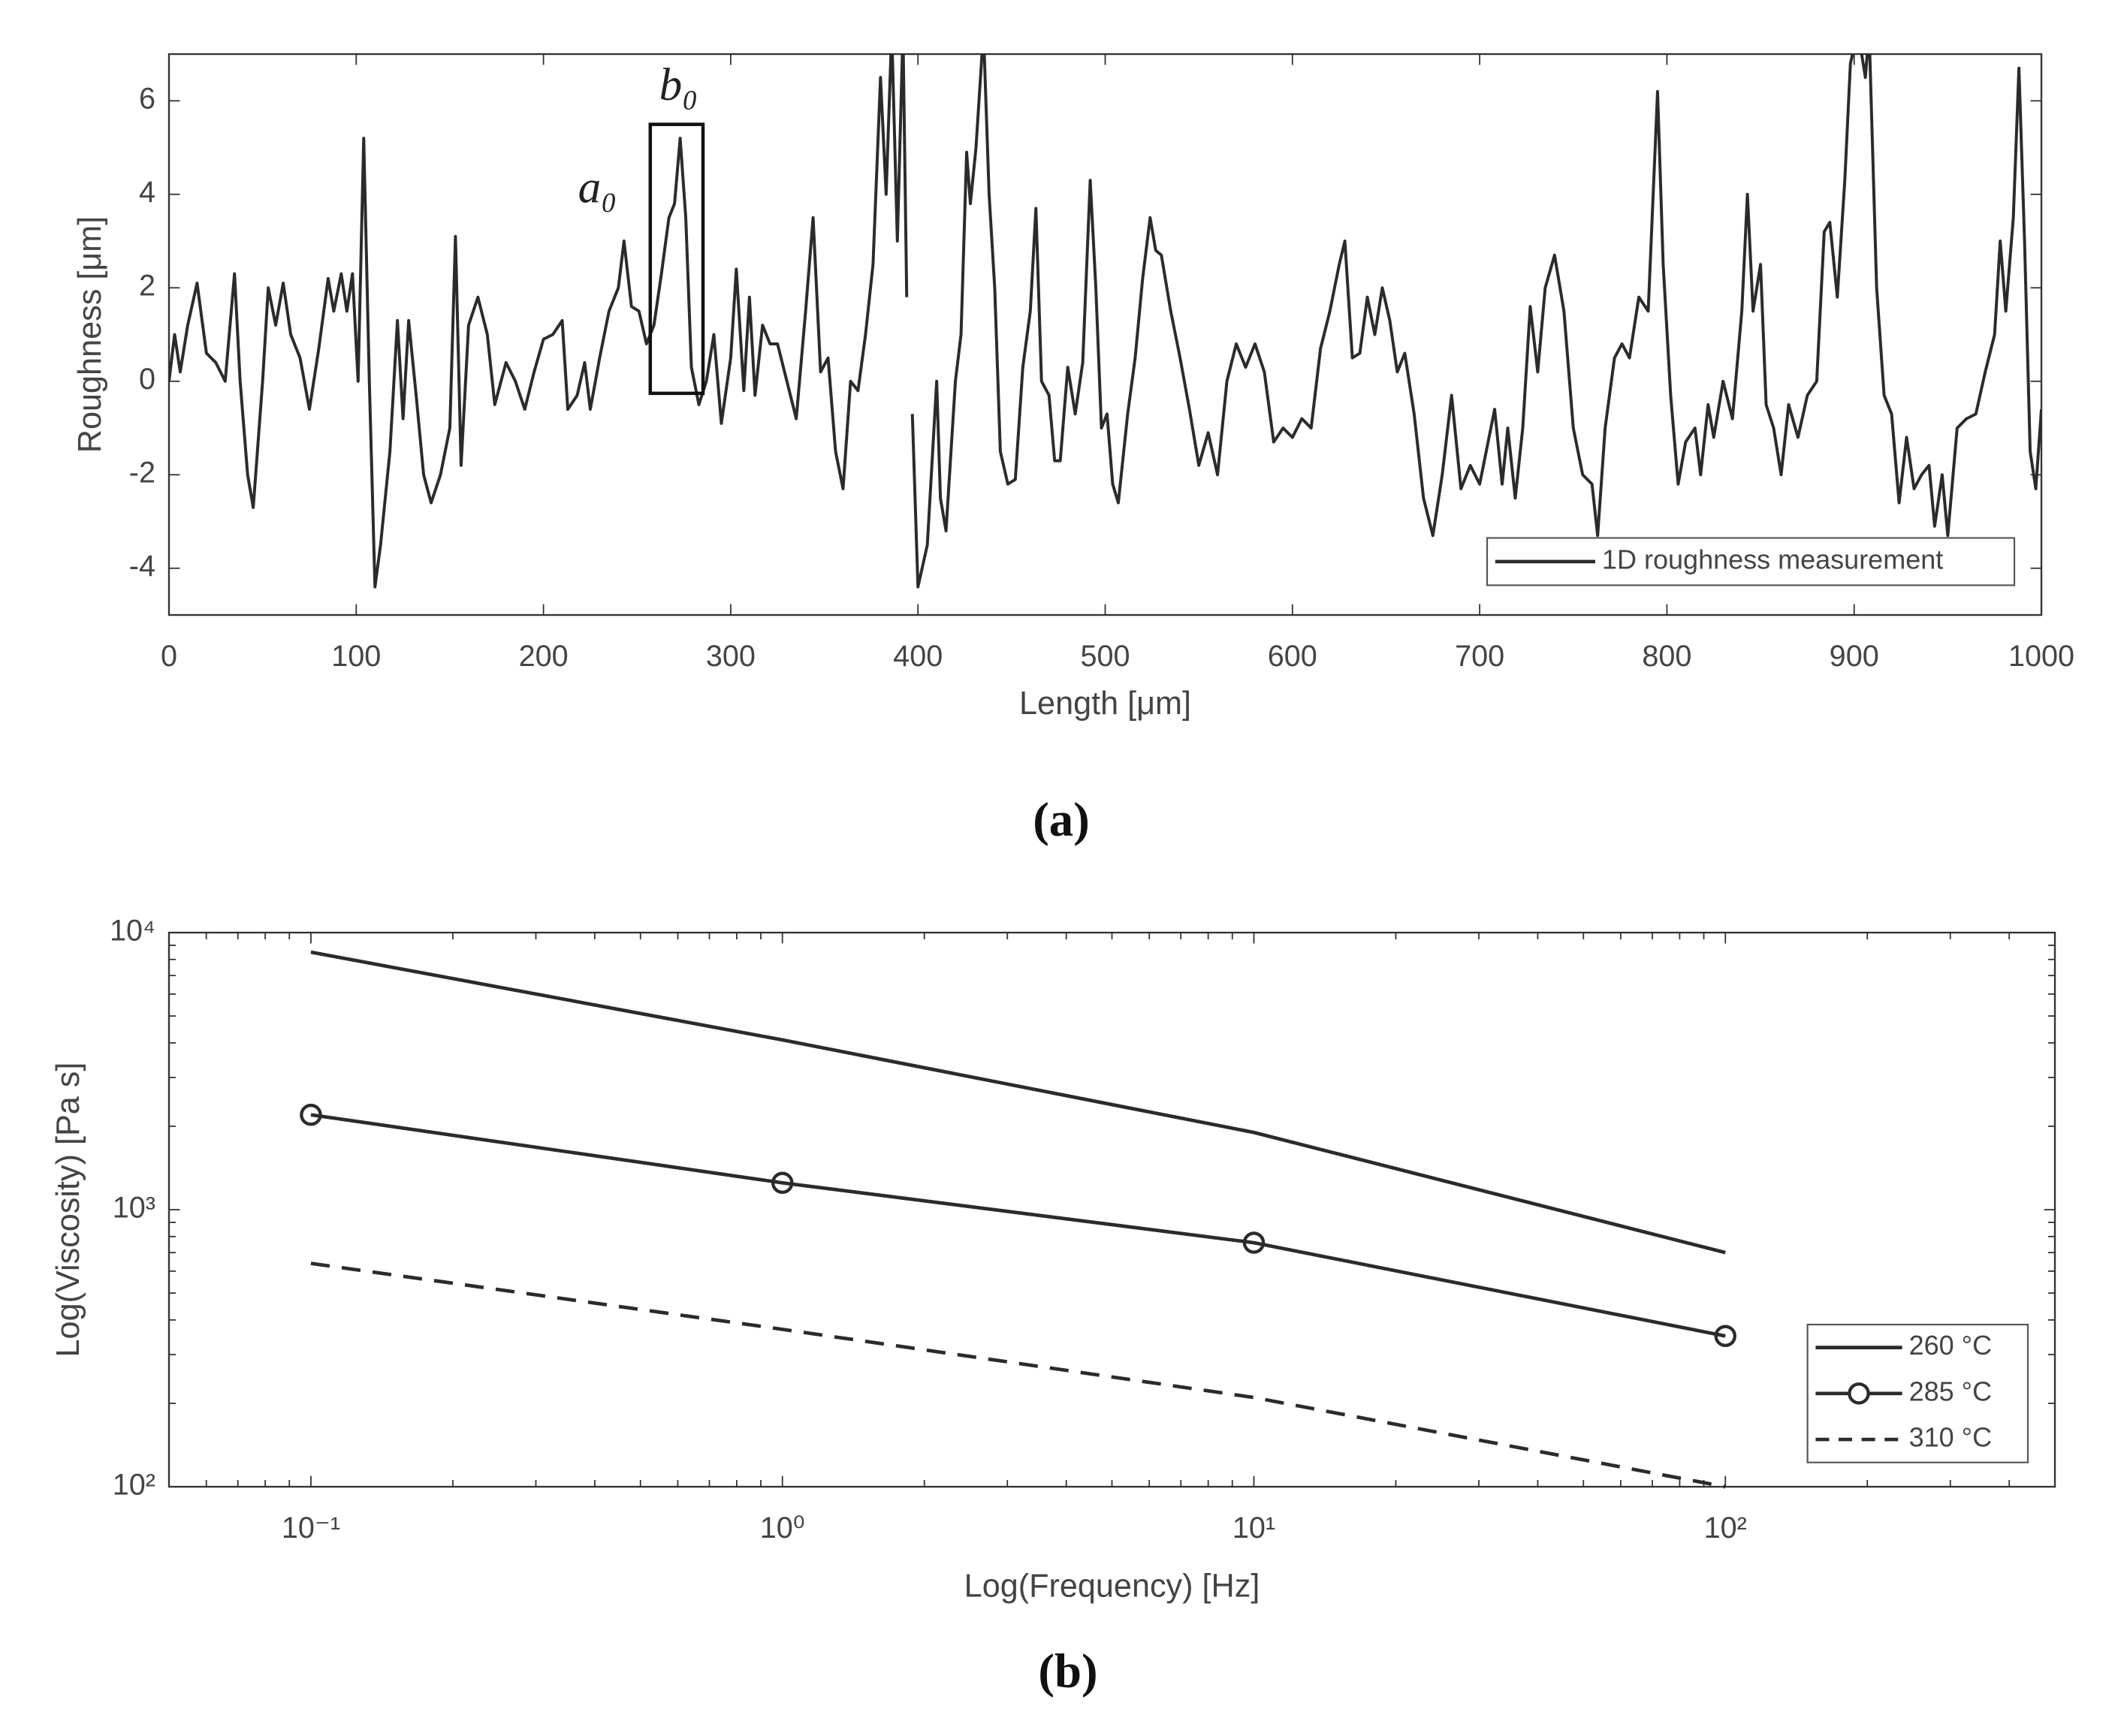 The height and width of the screenshot is (1736, 2124). Describe the element at coordinates (676, 259) in the screenshot. I see `highlight-box` at that location.